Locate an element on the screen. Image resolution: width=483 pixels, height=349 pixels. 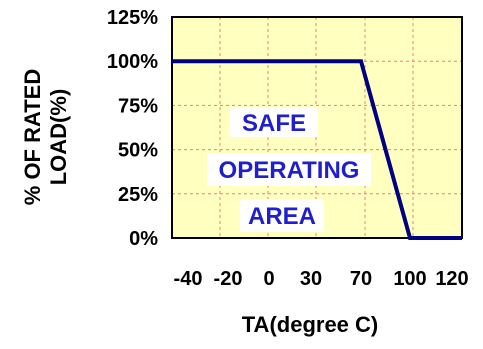
x-tick-label: -40 is located at coordinates (188, 279).